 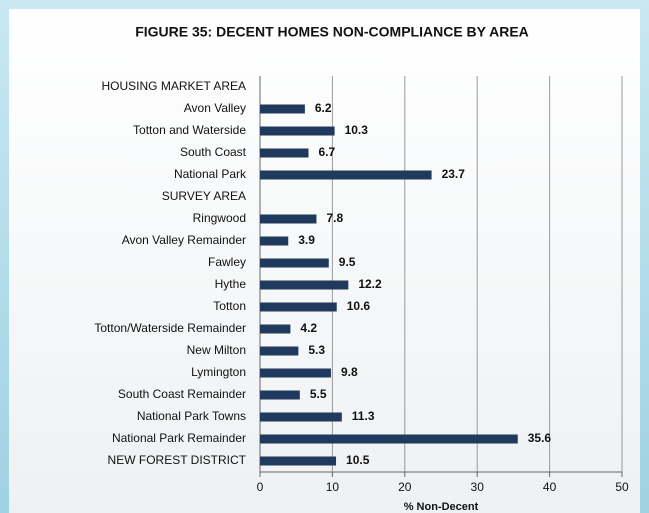 I want to click on y-tick-label: Totton, so click(x=229, y=306).